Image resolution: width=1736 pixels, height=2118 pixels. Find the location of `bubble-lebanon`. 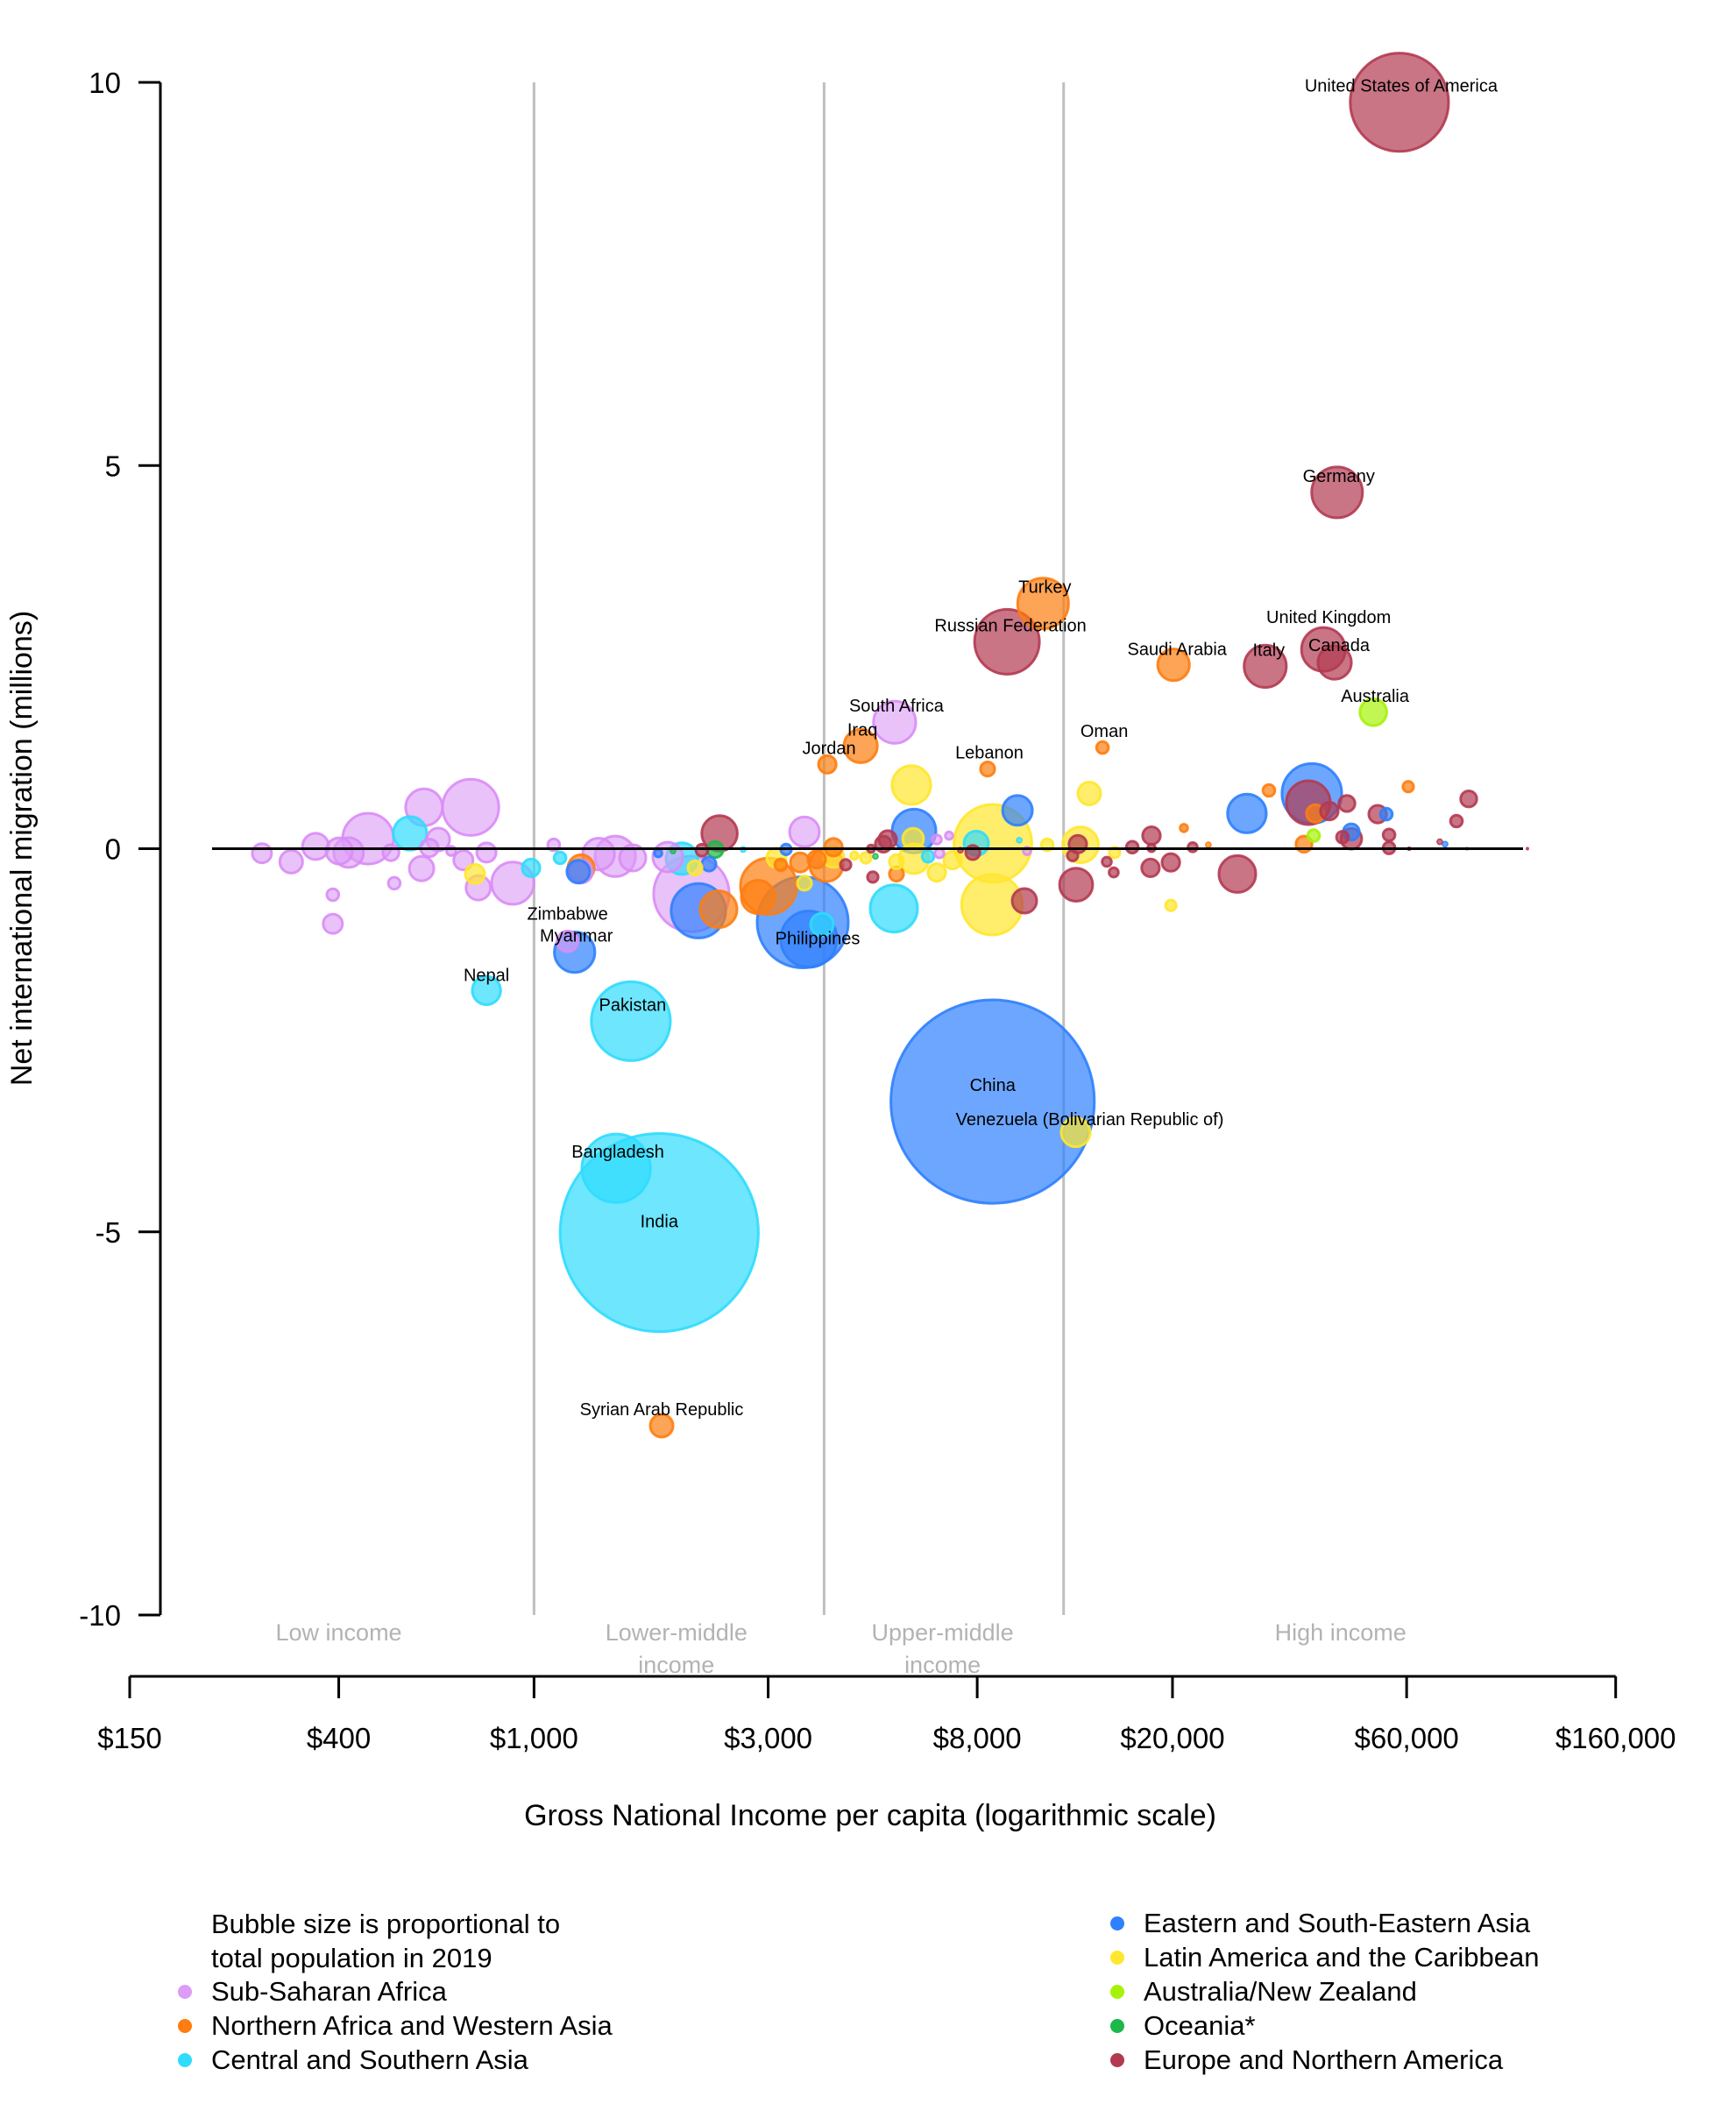

bubble-lebanon is located at coordinates (988, 769).